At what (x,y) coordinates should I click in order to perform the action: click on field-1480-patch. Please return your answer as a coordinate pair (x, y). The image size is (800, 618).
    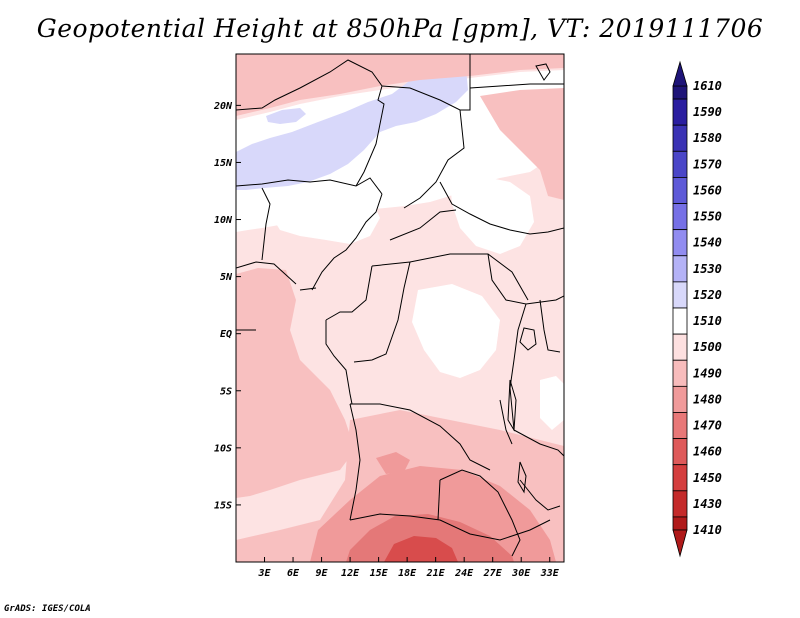
    Looking at the image, I should click on (393, 463).